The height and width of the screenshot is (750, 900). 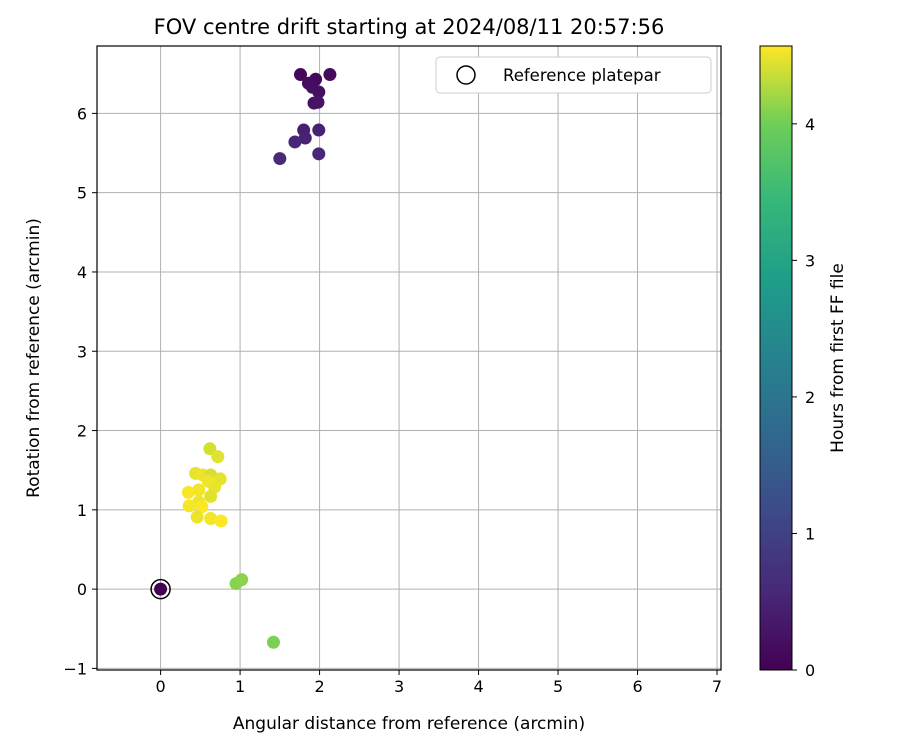 What do you see at coordinates (82, 113) in the screenshot?
I see `y-tick-label: 6` at bounding box center [82, 113].